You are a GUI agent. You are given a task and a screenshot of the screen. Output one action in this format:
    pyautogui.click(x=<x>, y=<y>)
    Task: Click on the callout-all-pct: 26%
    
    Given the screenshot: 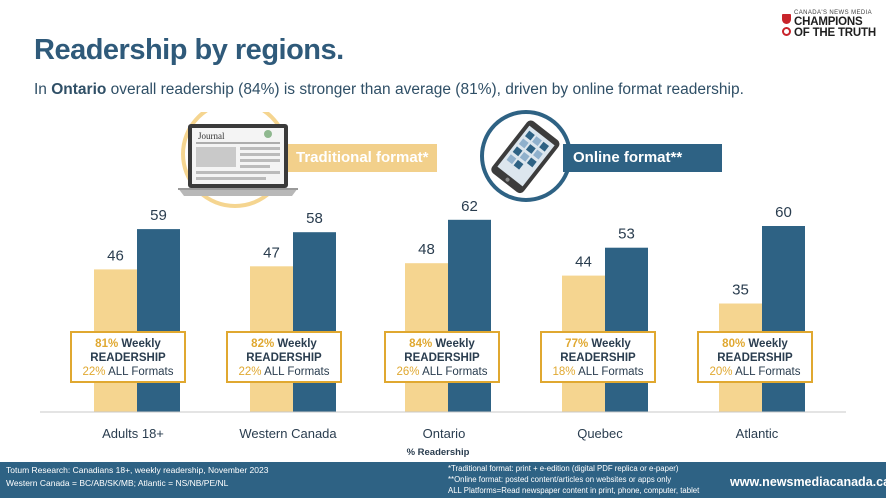 What is the action you would take?
    pyautogui.click(x=408, y=372)
    